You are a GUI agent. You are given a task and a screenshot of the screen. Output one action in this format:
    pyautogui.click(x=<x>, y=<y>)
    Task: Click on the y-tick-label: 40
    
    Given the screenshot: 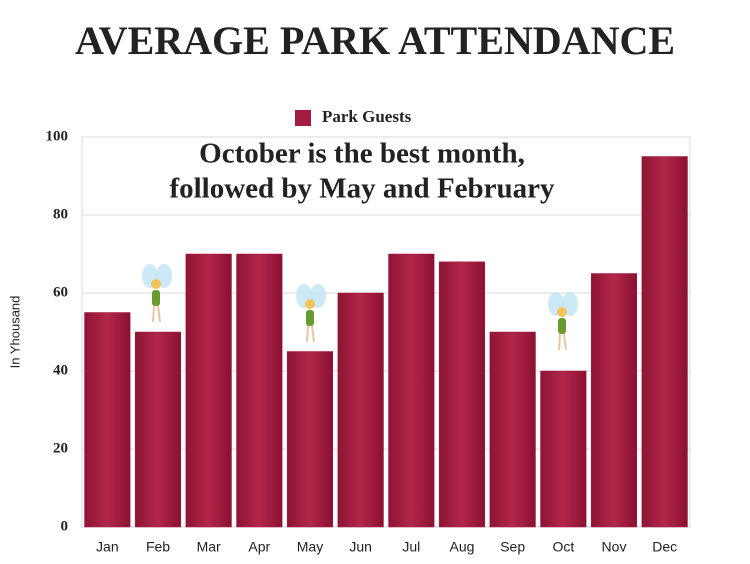 What is the action you would take?
    pyautogui.click(x=60, y=370)
    